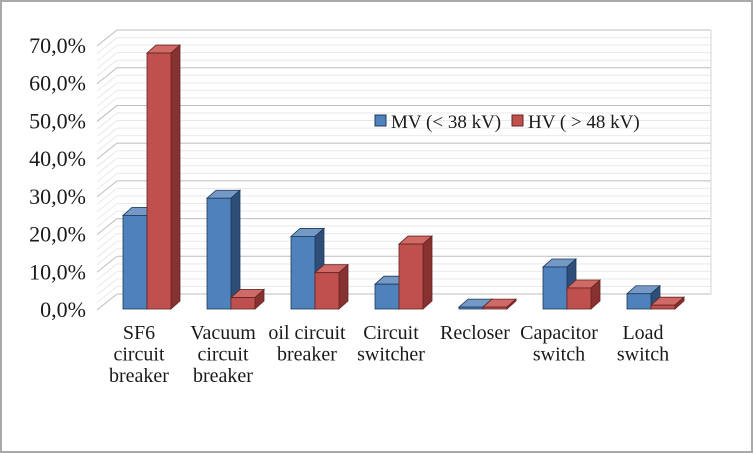 The height and width of the screenshot is (453, 753). Describe the element at coordinates (57, 120) in the screenshot. I see `y-tick-label: 50,0%` at that location.